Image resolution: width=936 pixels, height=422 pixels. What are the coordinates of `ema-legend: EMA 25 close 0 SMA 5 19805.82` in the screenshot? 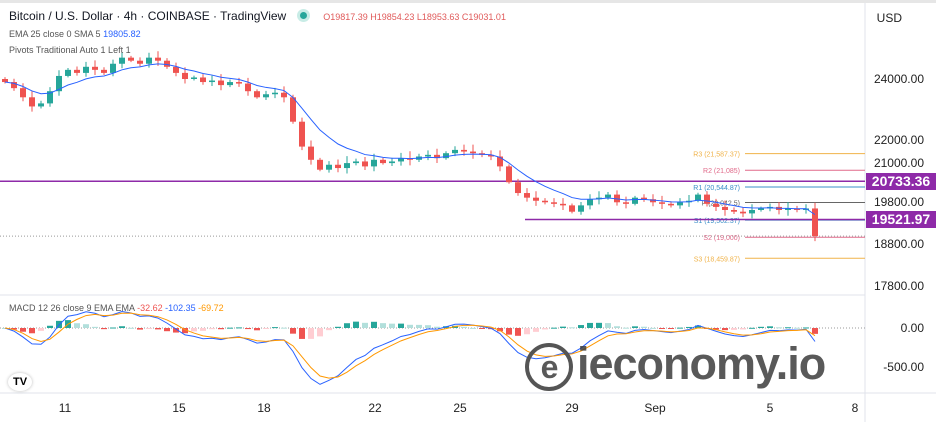 It's located at (75, 34).